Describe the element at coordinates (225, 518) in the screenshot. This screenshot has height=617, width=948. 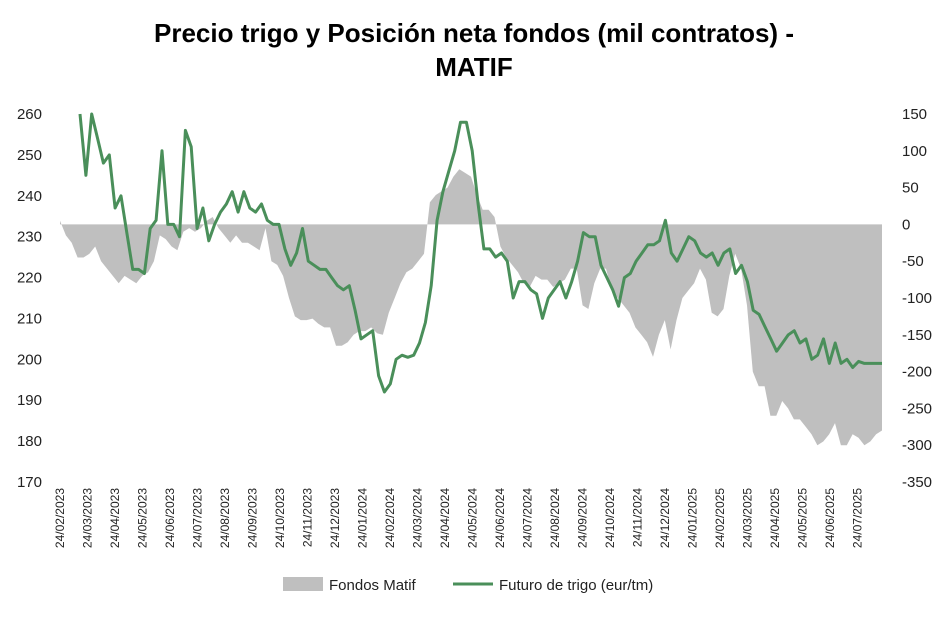
I see `x-tick-label: 24/08/2023` at that location.